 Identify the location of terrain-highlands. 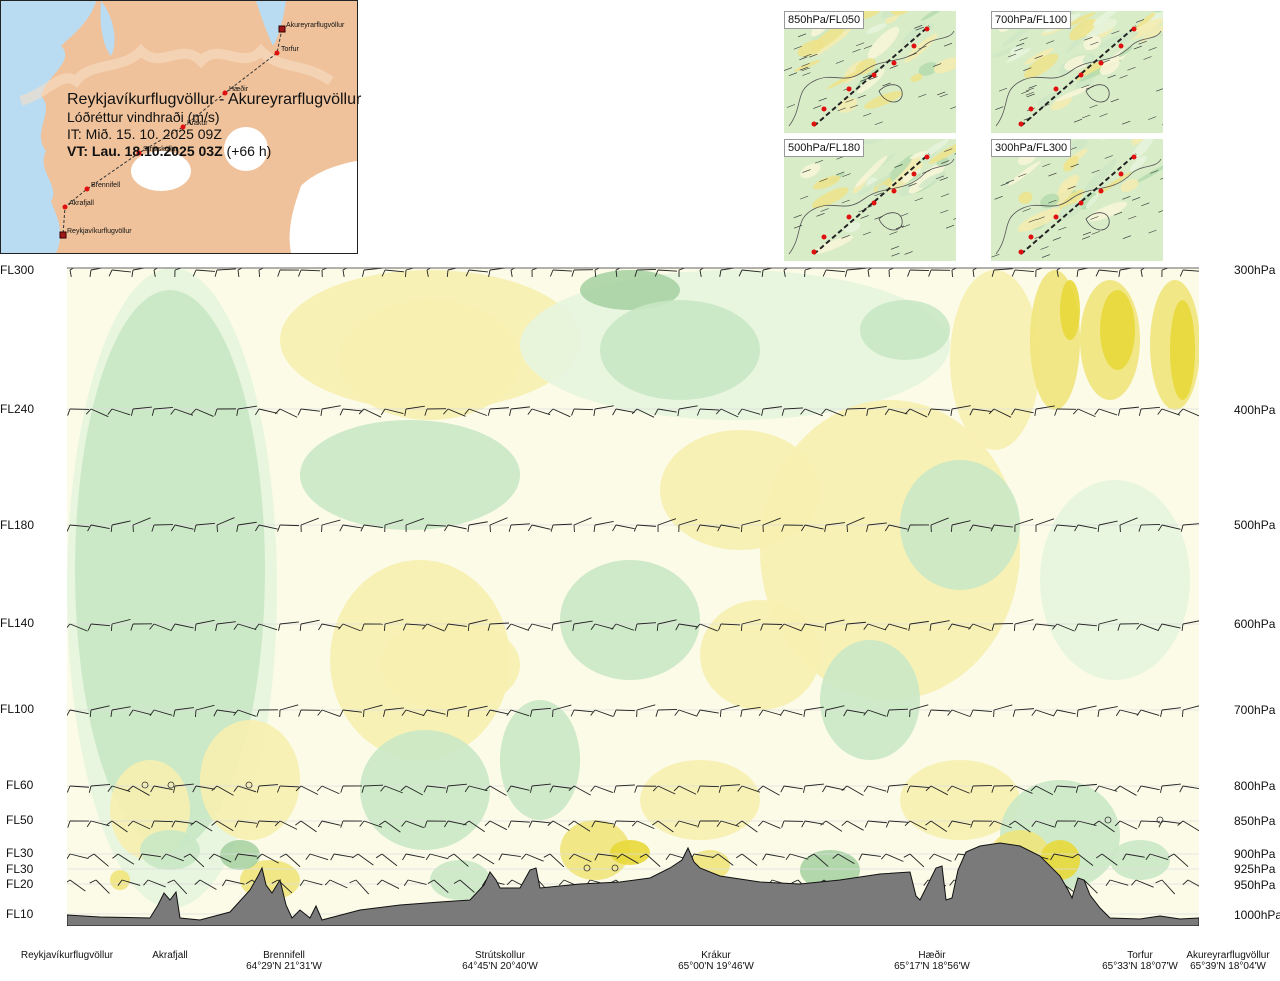
(176, 74).